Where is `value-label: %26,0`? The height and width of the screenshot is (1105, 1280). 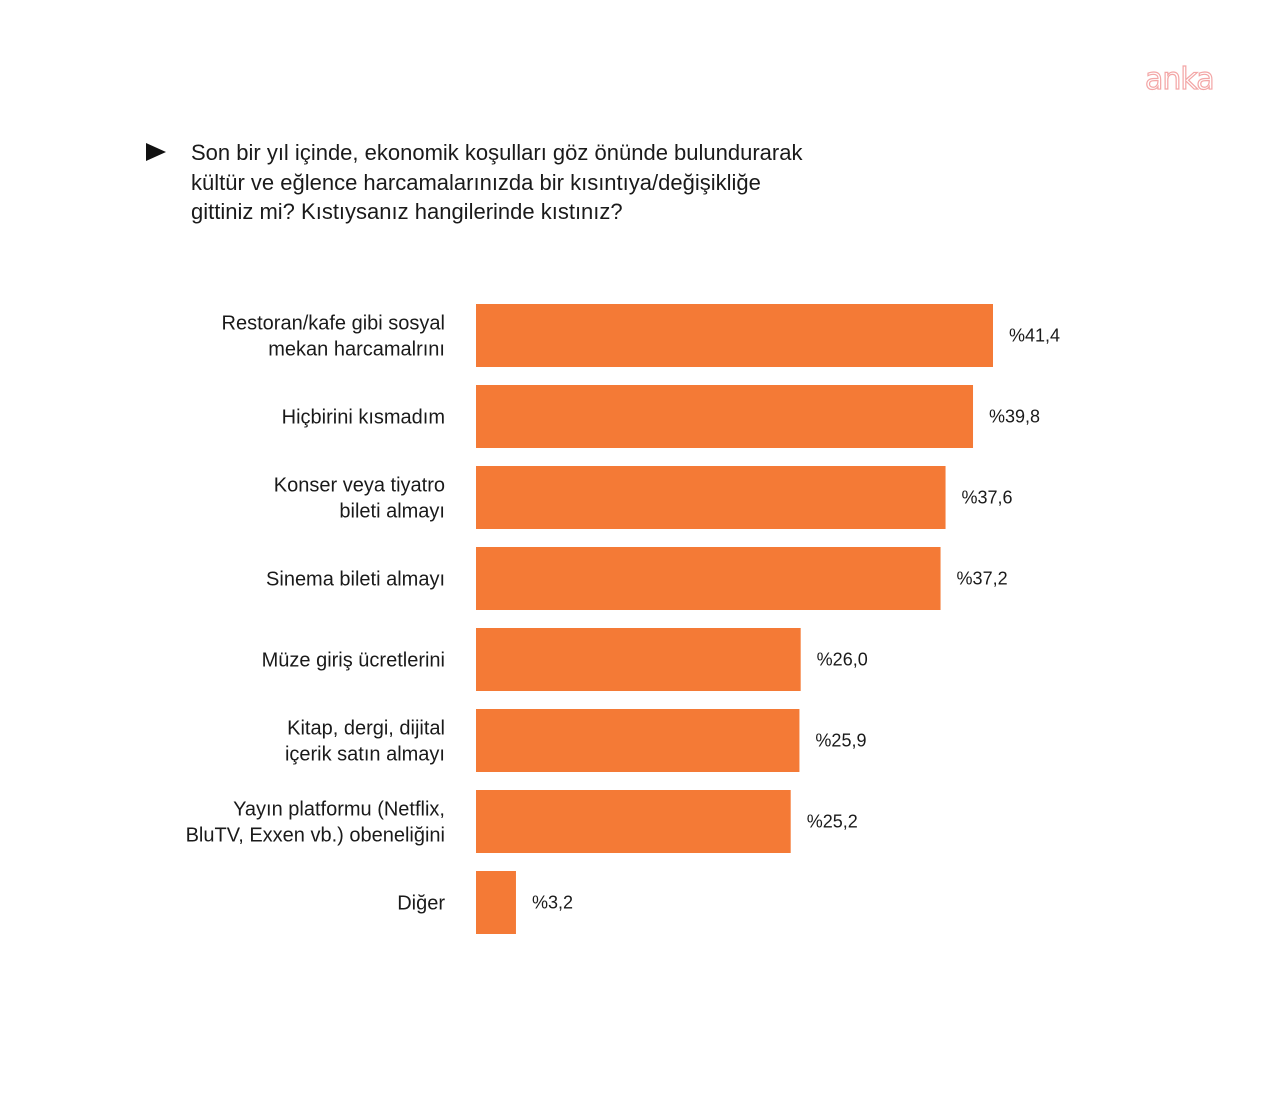
value-label: %26,0 is located at coordinates (842, 660).